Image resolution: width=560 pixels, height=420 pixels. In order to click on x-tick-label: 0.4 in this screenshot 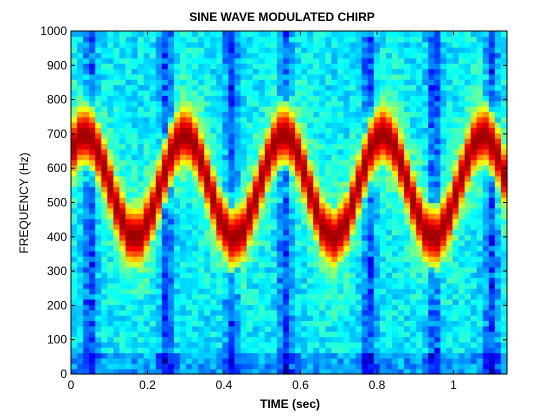, I will do `click(224, 385)`.